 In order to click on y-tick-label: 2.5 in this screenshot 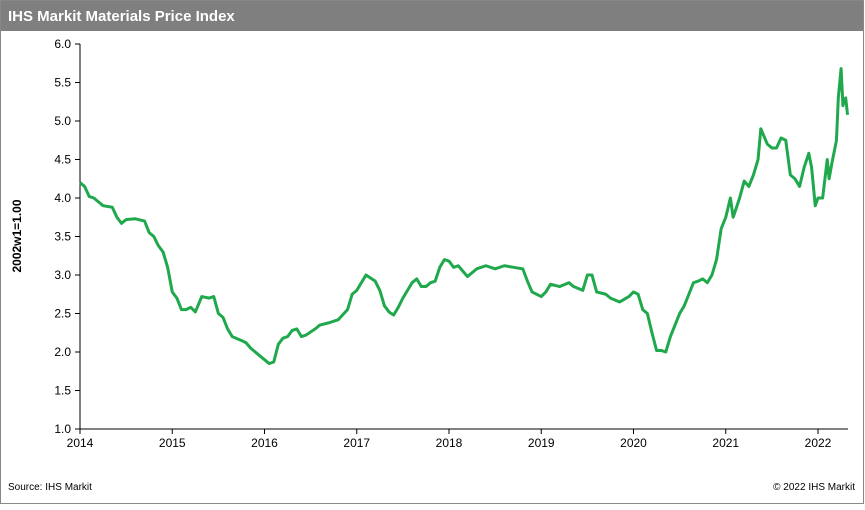, I will do `click(62, 314)`.